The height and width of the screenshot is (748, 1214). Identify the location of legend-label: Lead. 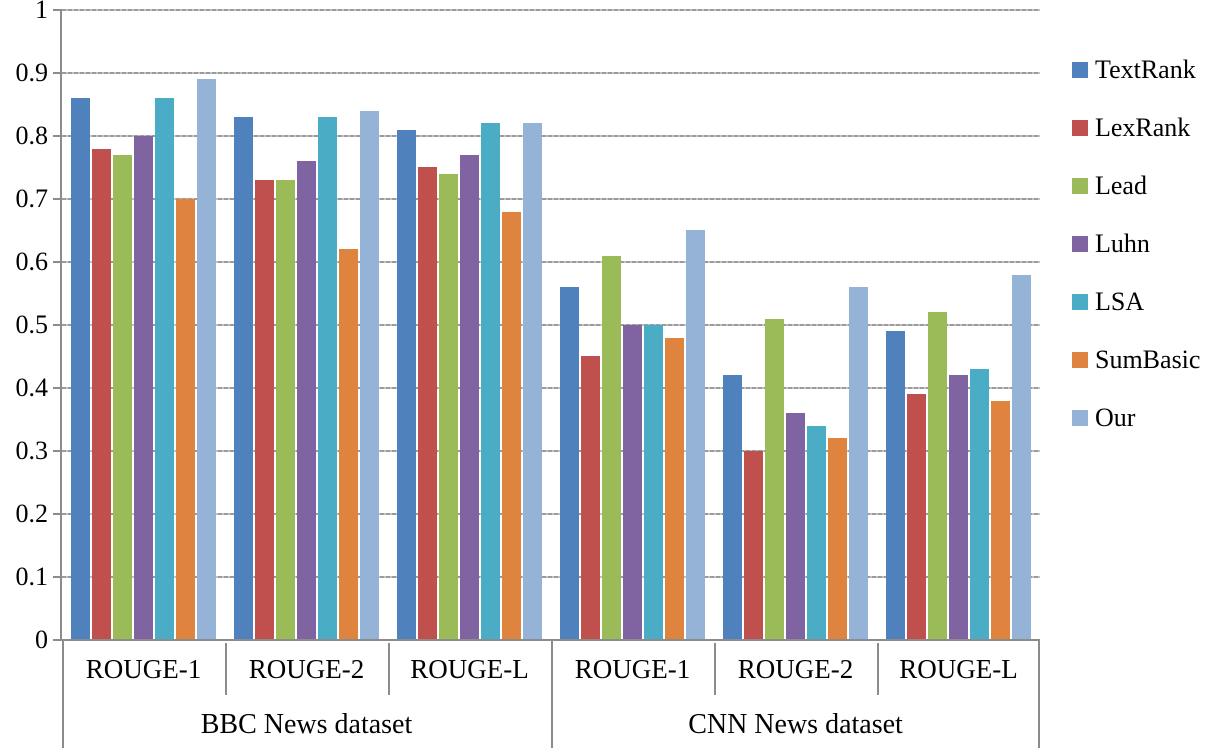
(1121, 185).